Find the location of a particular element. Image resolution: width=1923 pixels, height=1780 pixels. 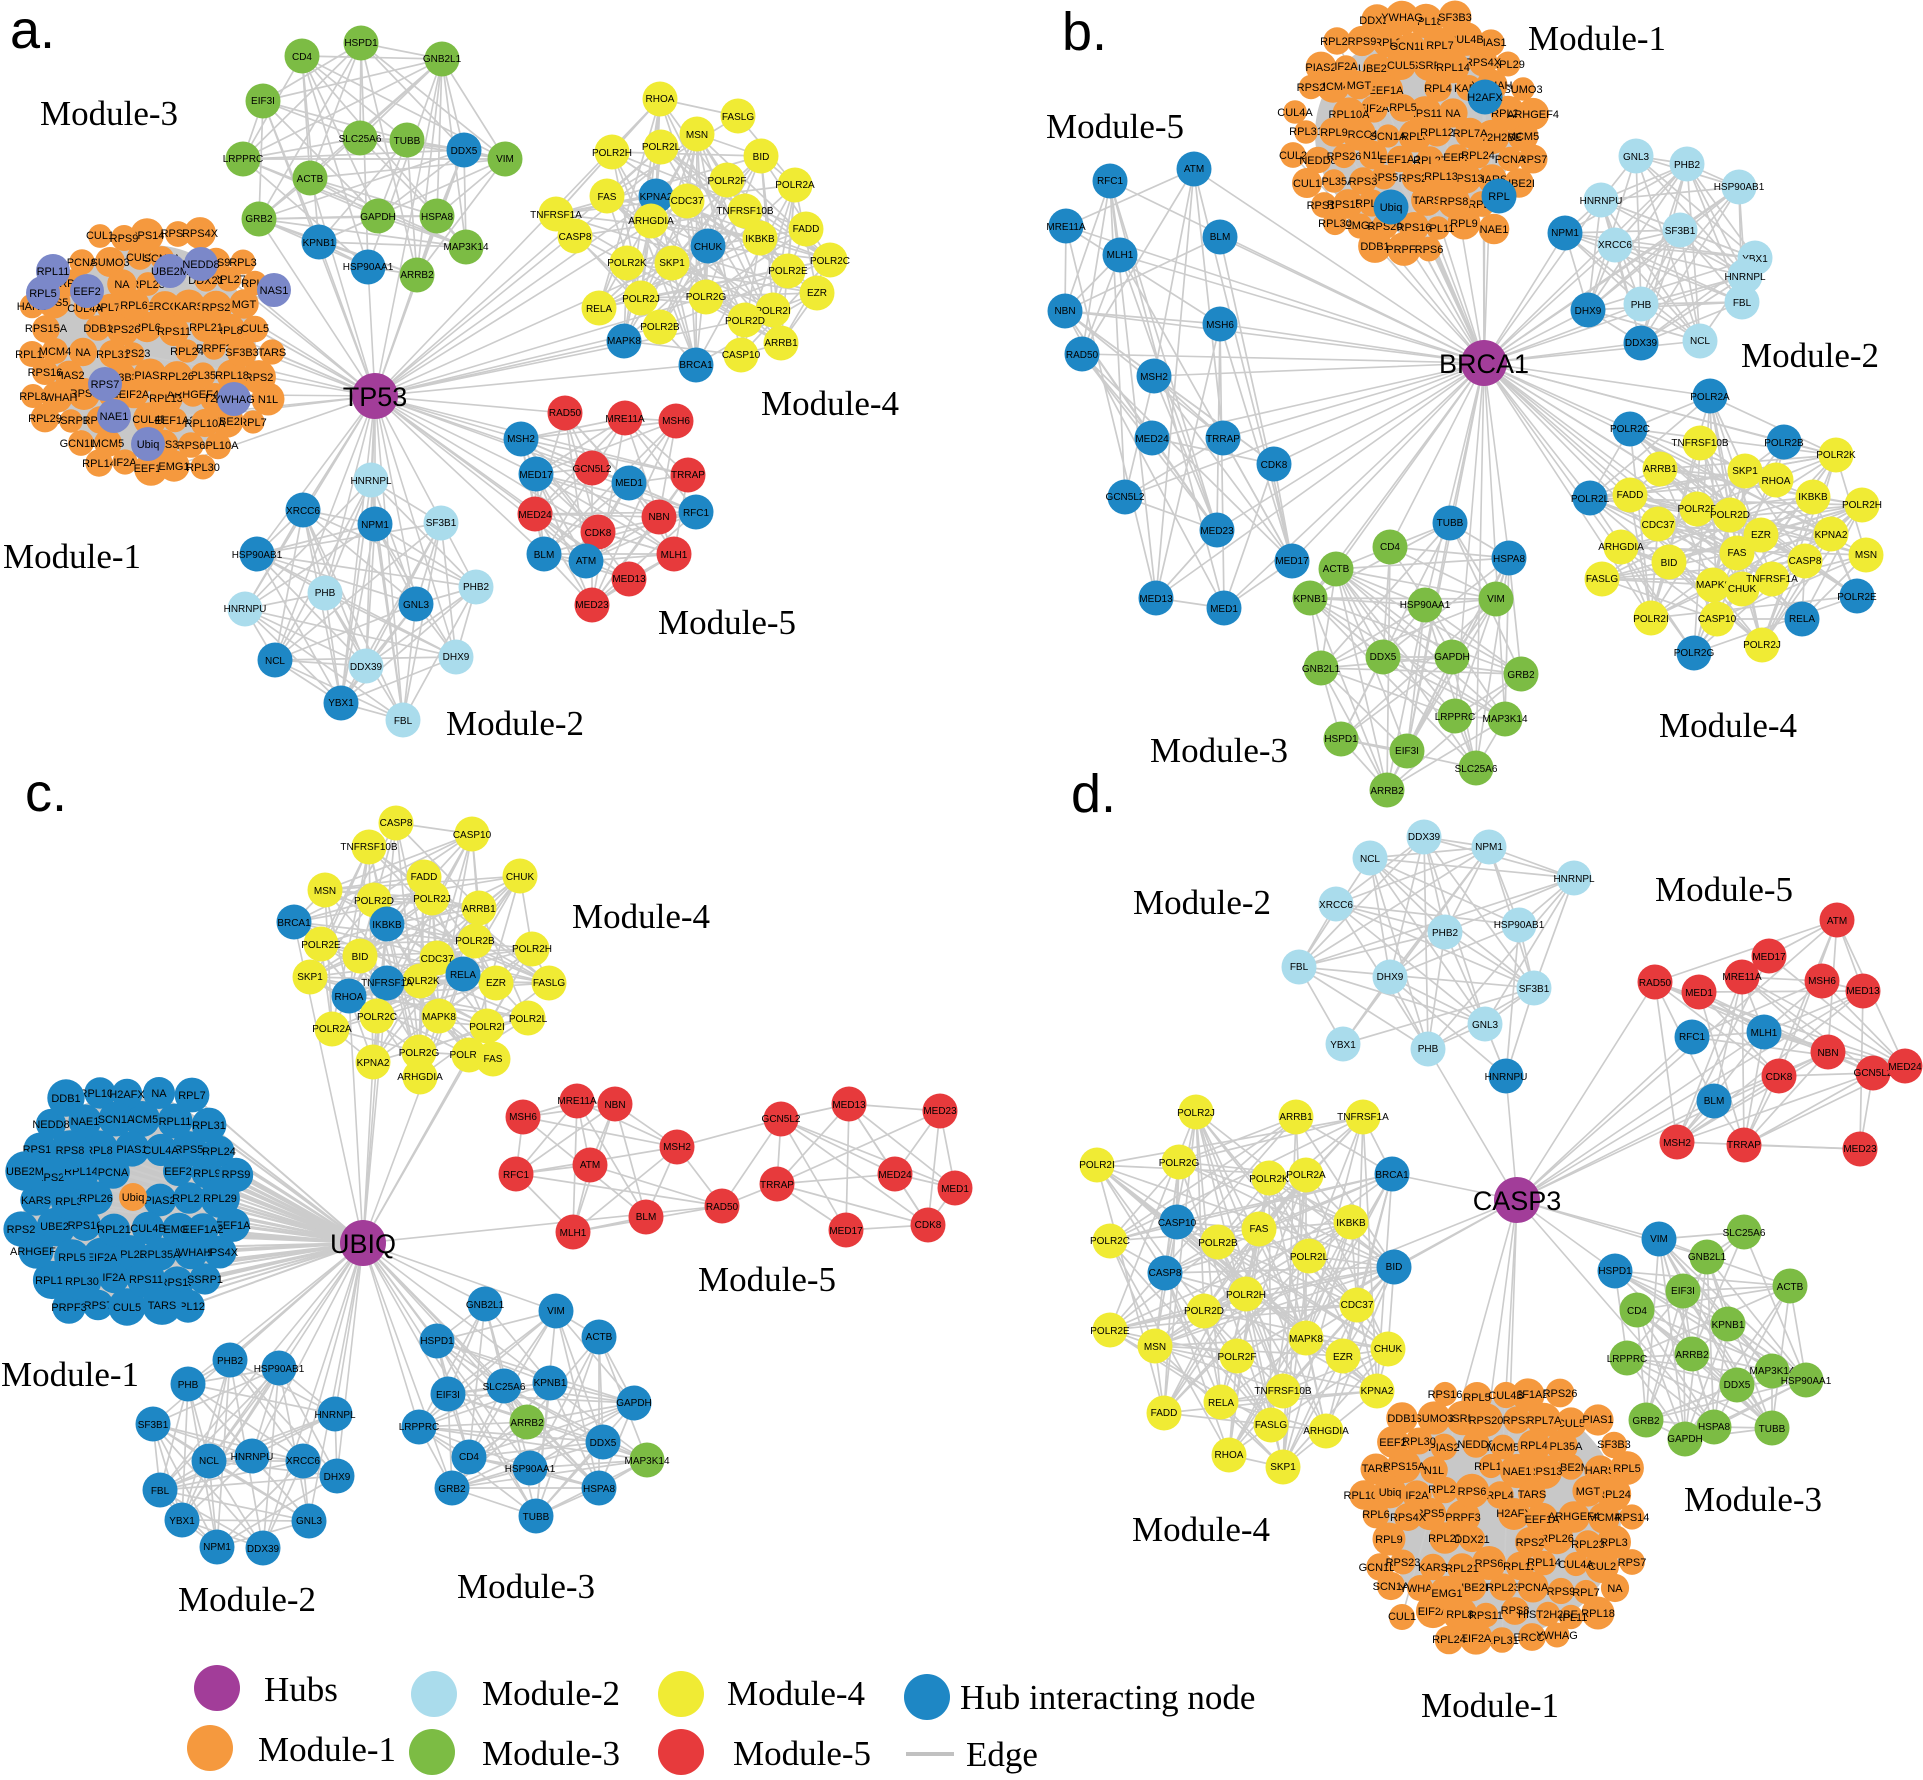

svg-text: EZR is located at coordinates (1761, 535).